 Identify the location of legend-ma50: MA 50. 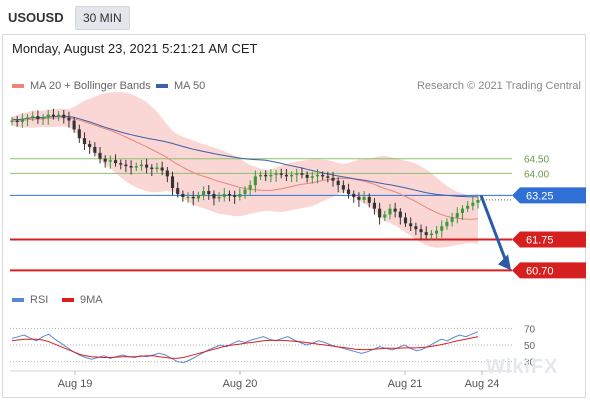
(180, 86).